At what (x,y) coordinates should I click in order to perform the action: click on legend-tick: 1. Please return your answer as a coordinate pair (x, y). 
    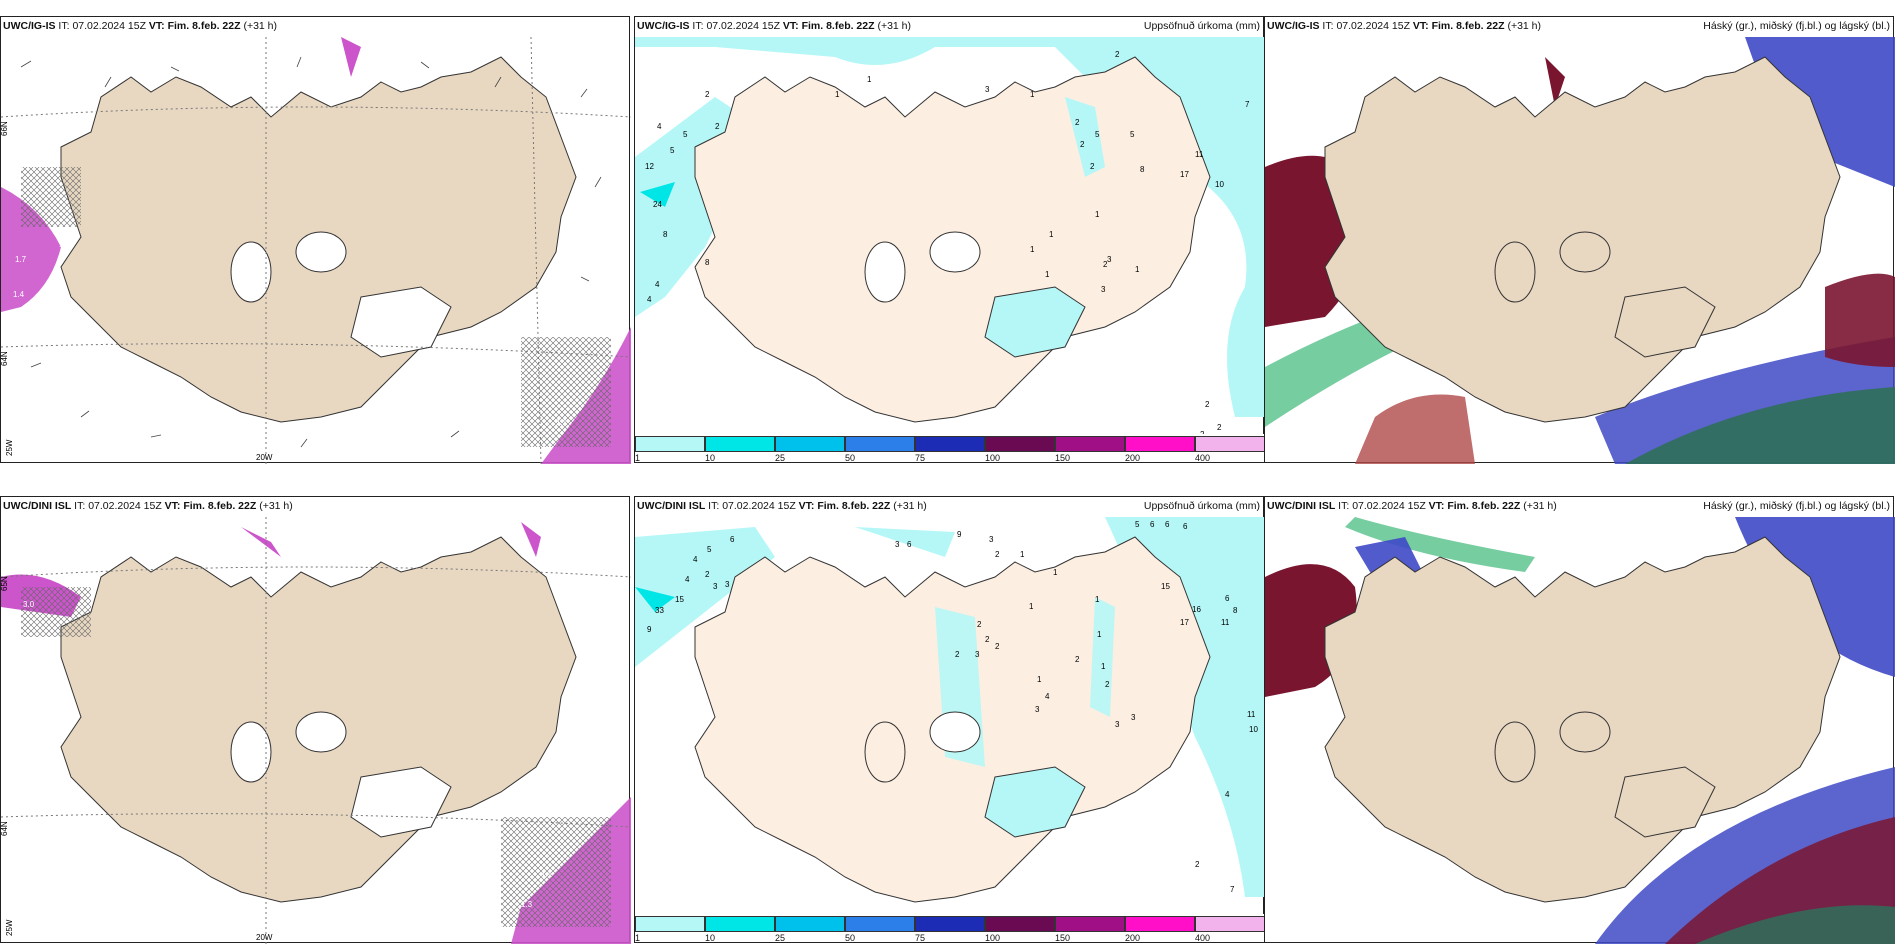
    Looking at the image, I should click on (638, 938).